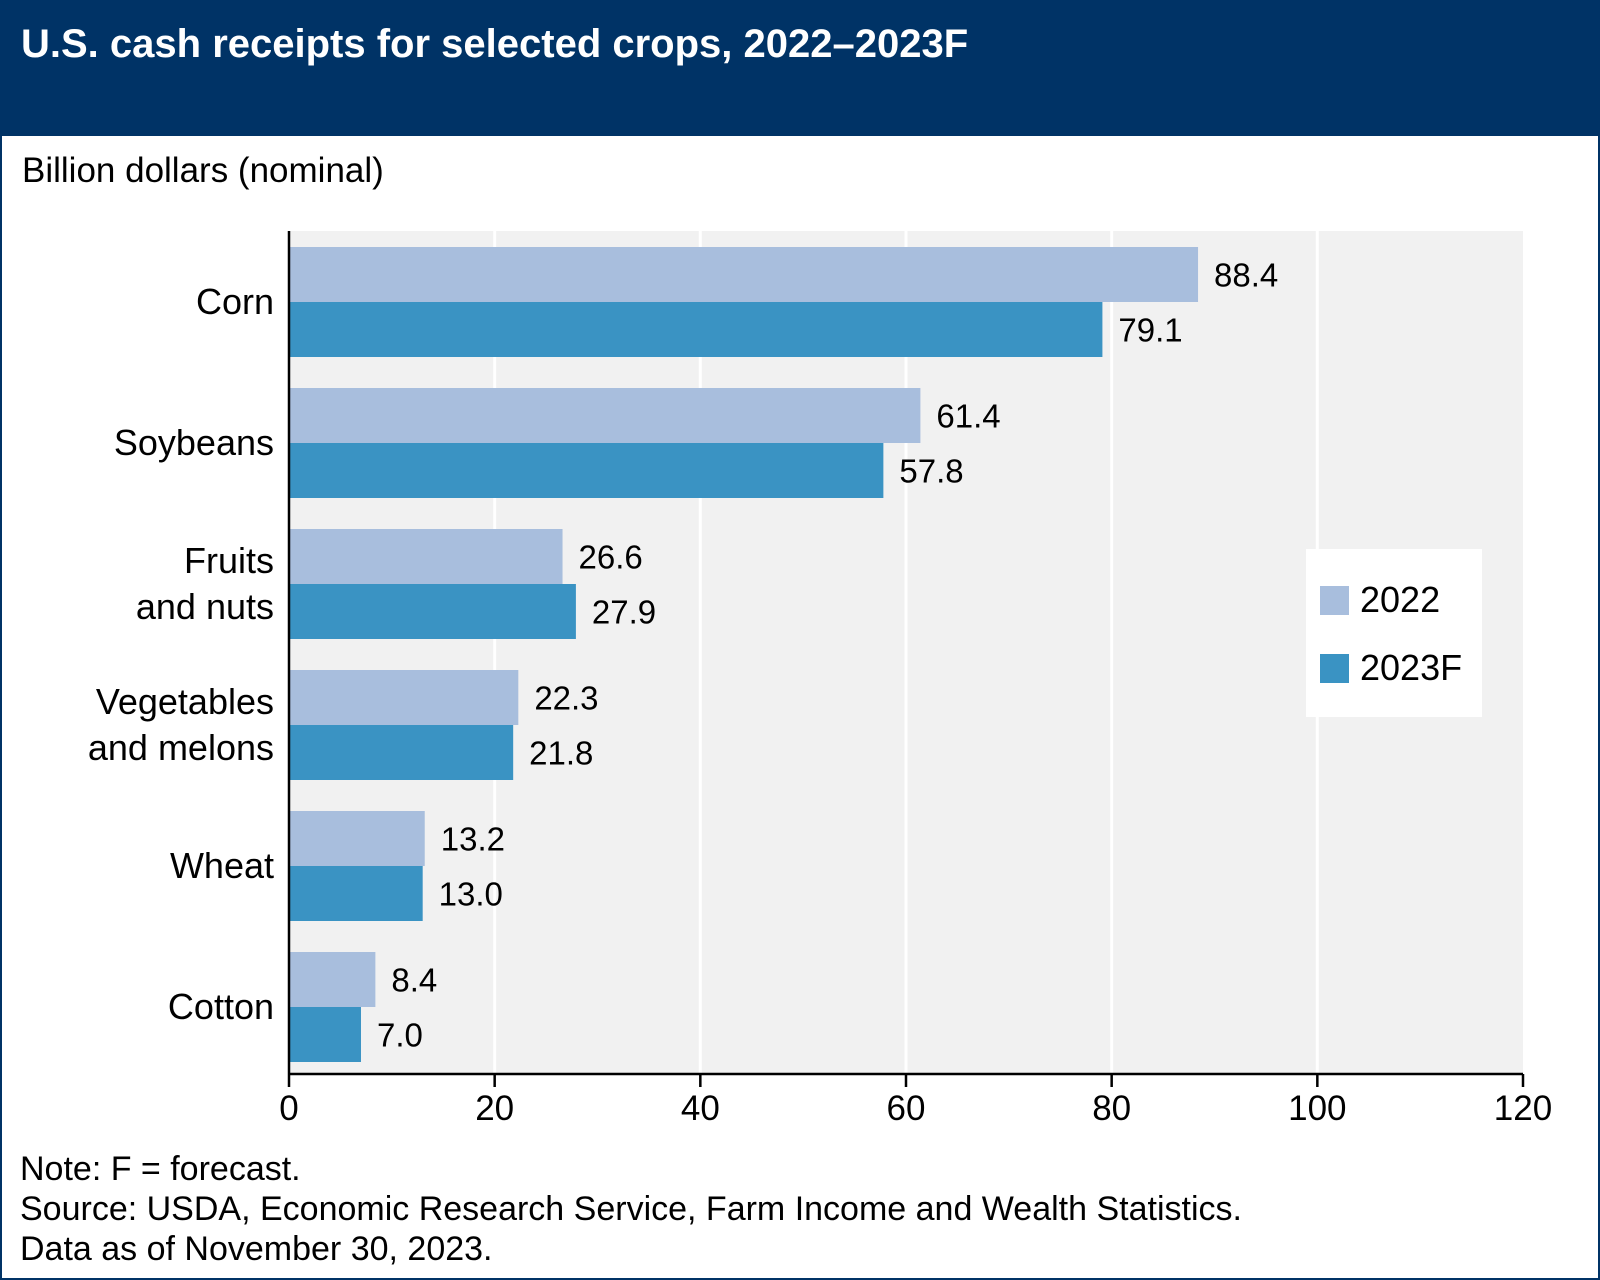 The height and width of the screenshot is (1280, 1600). Describe the element at coordinates (235, 301) in the screenshot. I see `category-label: Corn` at that location.